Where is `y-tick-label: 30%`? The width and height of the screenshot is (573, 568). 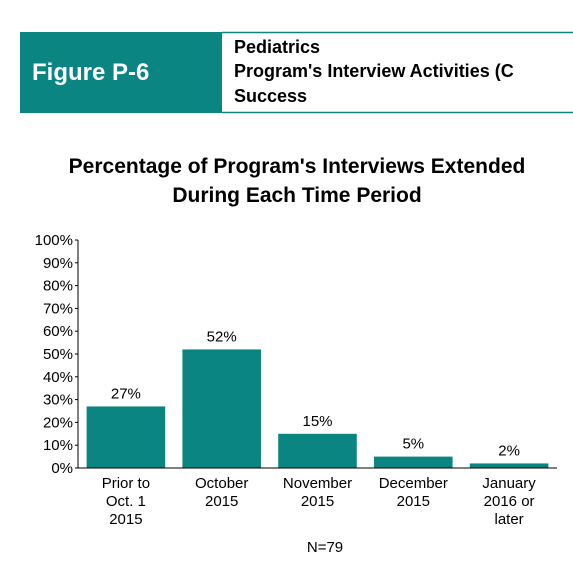 y-tick-label: 30% is located at coordinates (58, 400).